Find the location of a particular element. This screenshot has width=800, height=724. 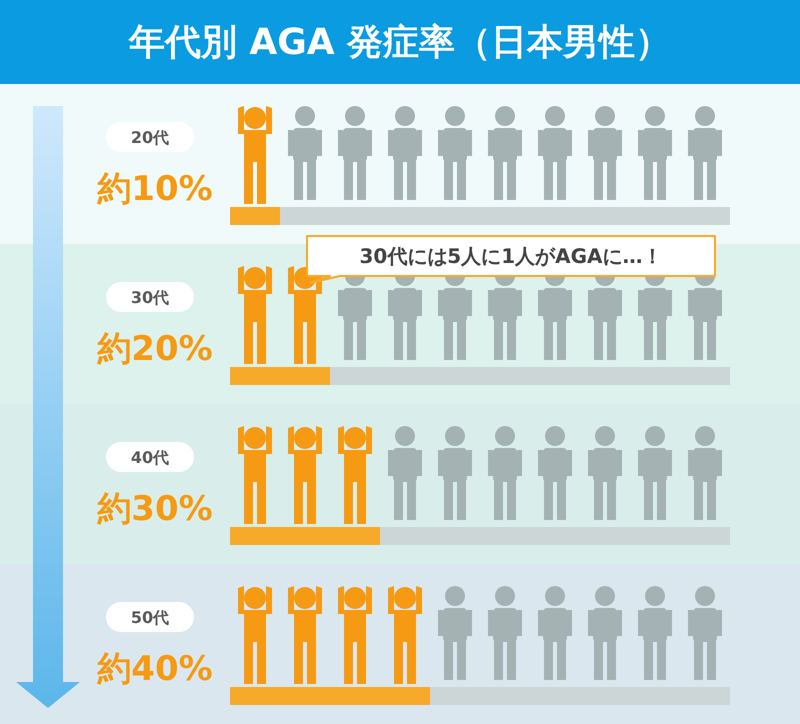

y-tick-label: 20代 is located at coordinates (150, 137).